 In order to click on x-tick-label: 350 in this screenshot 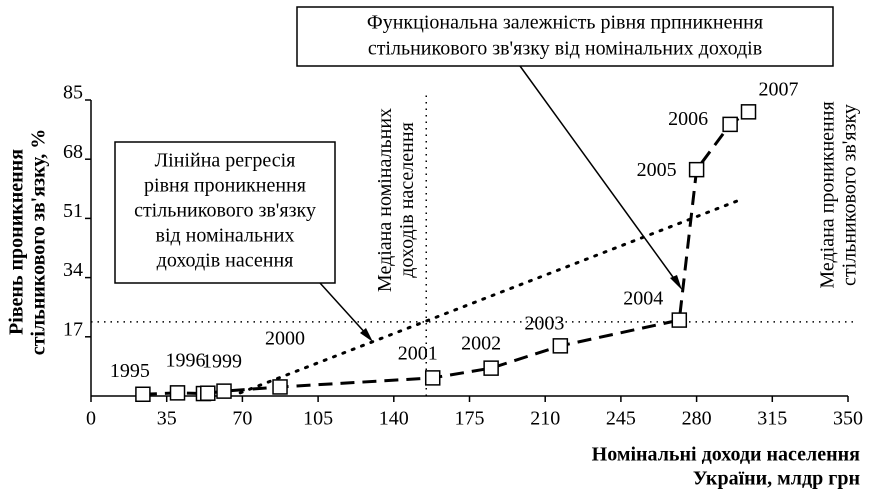, I will do `click(848, 419)`.